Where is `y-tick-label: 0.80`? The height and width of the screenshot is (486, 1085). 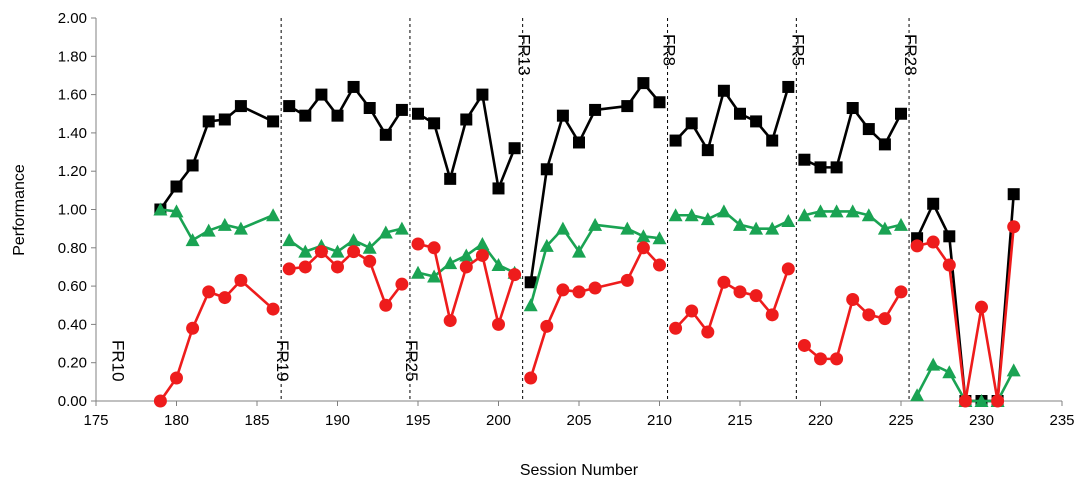
y-tick-label: 0.80 is located at coordinates (72, 248).